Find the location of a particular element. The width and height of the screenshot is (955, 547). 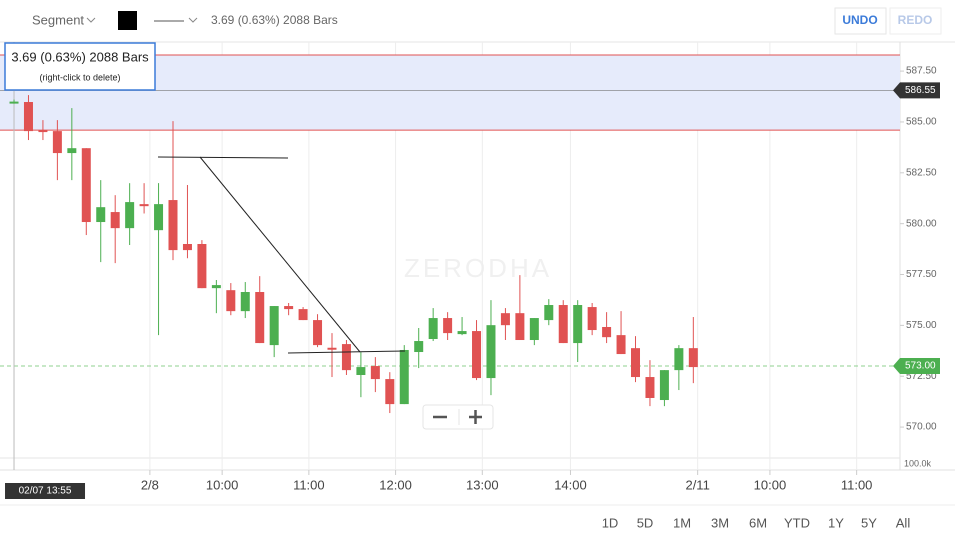

x-tick-label: 2/8 is located at coordinates (150, 484).